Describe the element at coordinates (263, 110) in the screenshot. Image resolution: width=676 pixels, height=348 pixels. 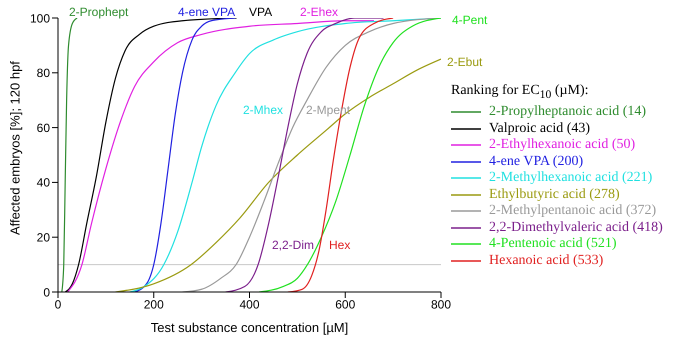
I see `annotation: 2-Mhex` at that location.